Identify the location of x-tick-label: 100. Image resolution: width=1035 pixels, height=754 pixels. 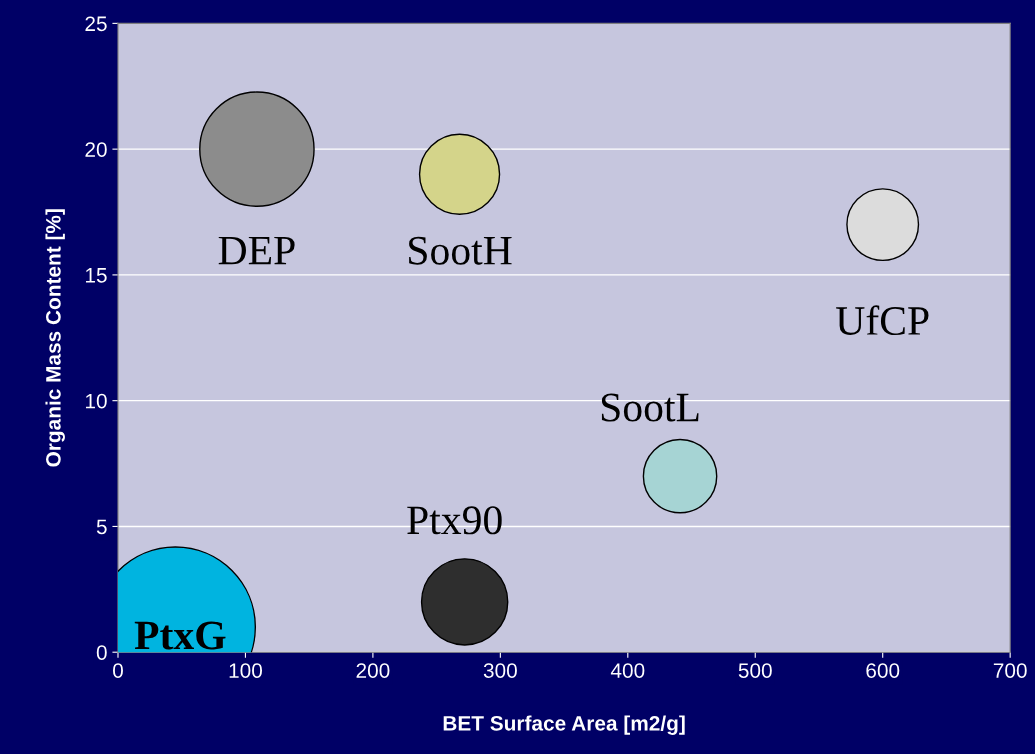
(246, 670).